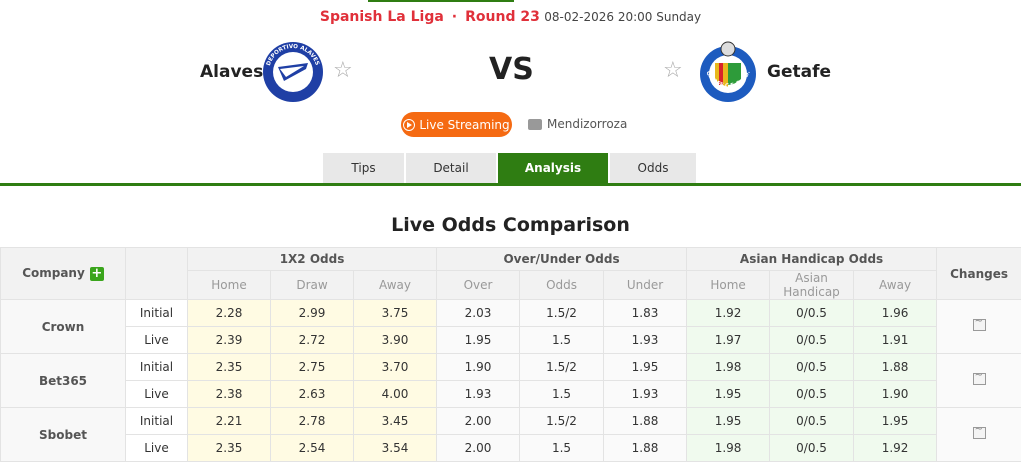 This screenshot has height=462, width=1021. What do you see at coordinates (157, 274) in the screenshot?
I see `type-header` at bounding box center [157, 274].